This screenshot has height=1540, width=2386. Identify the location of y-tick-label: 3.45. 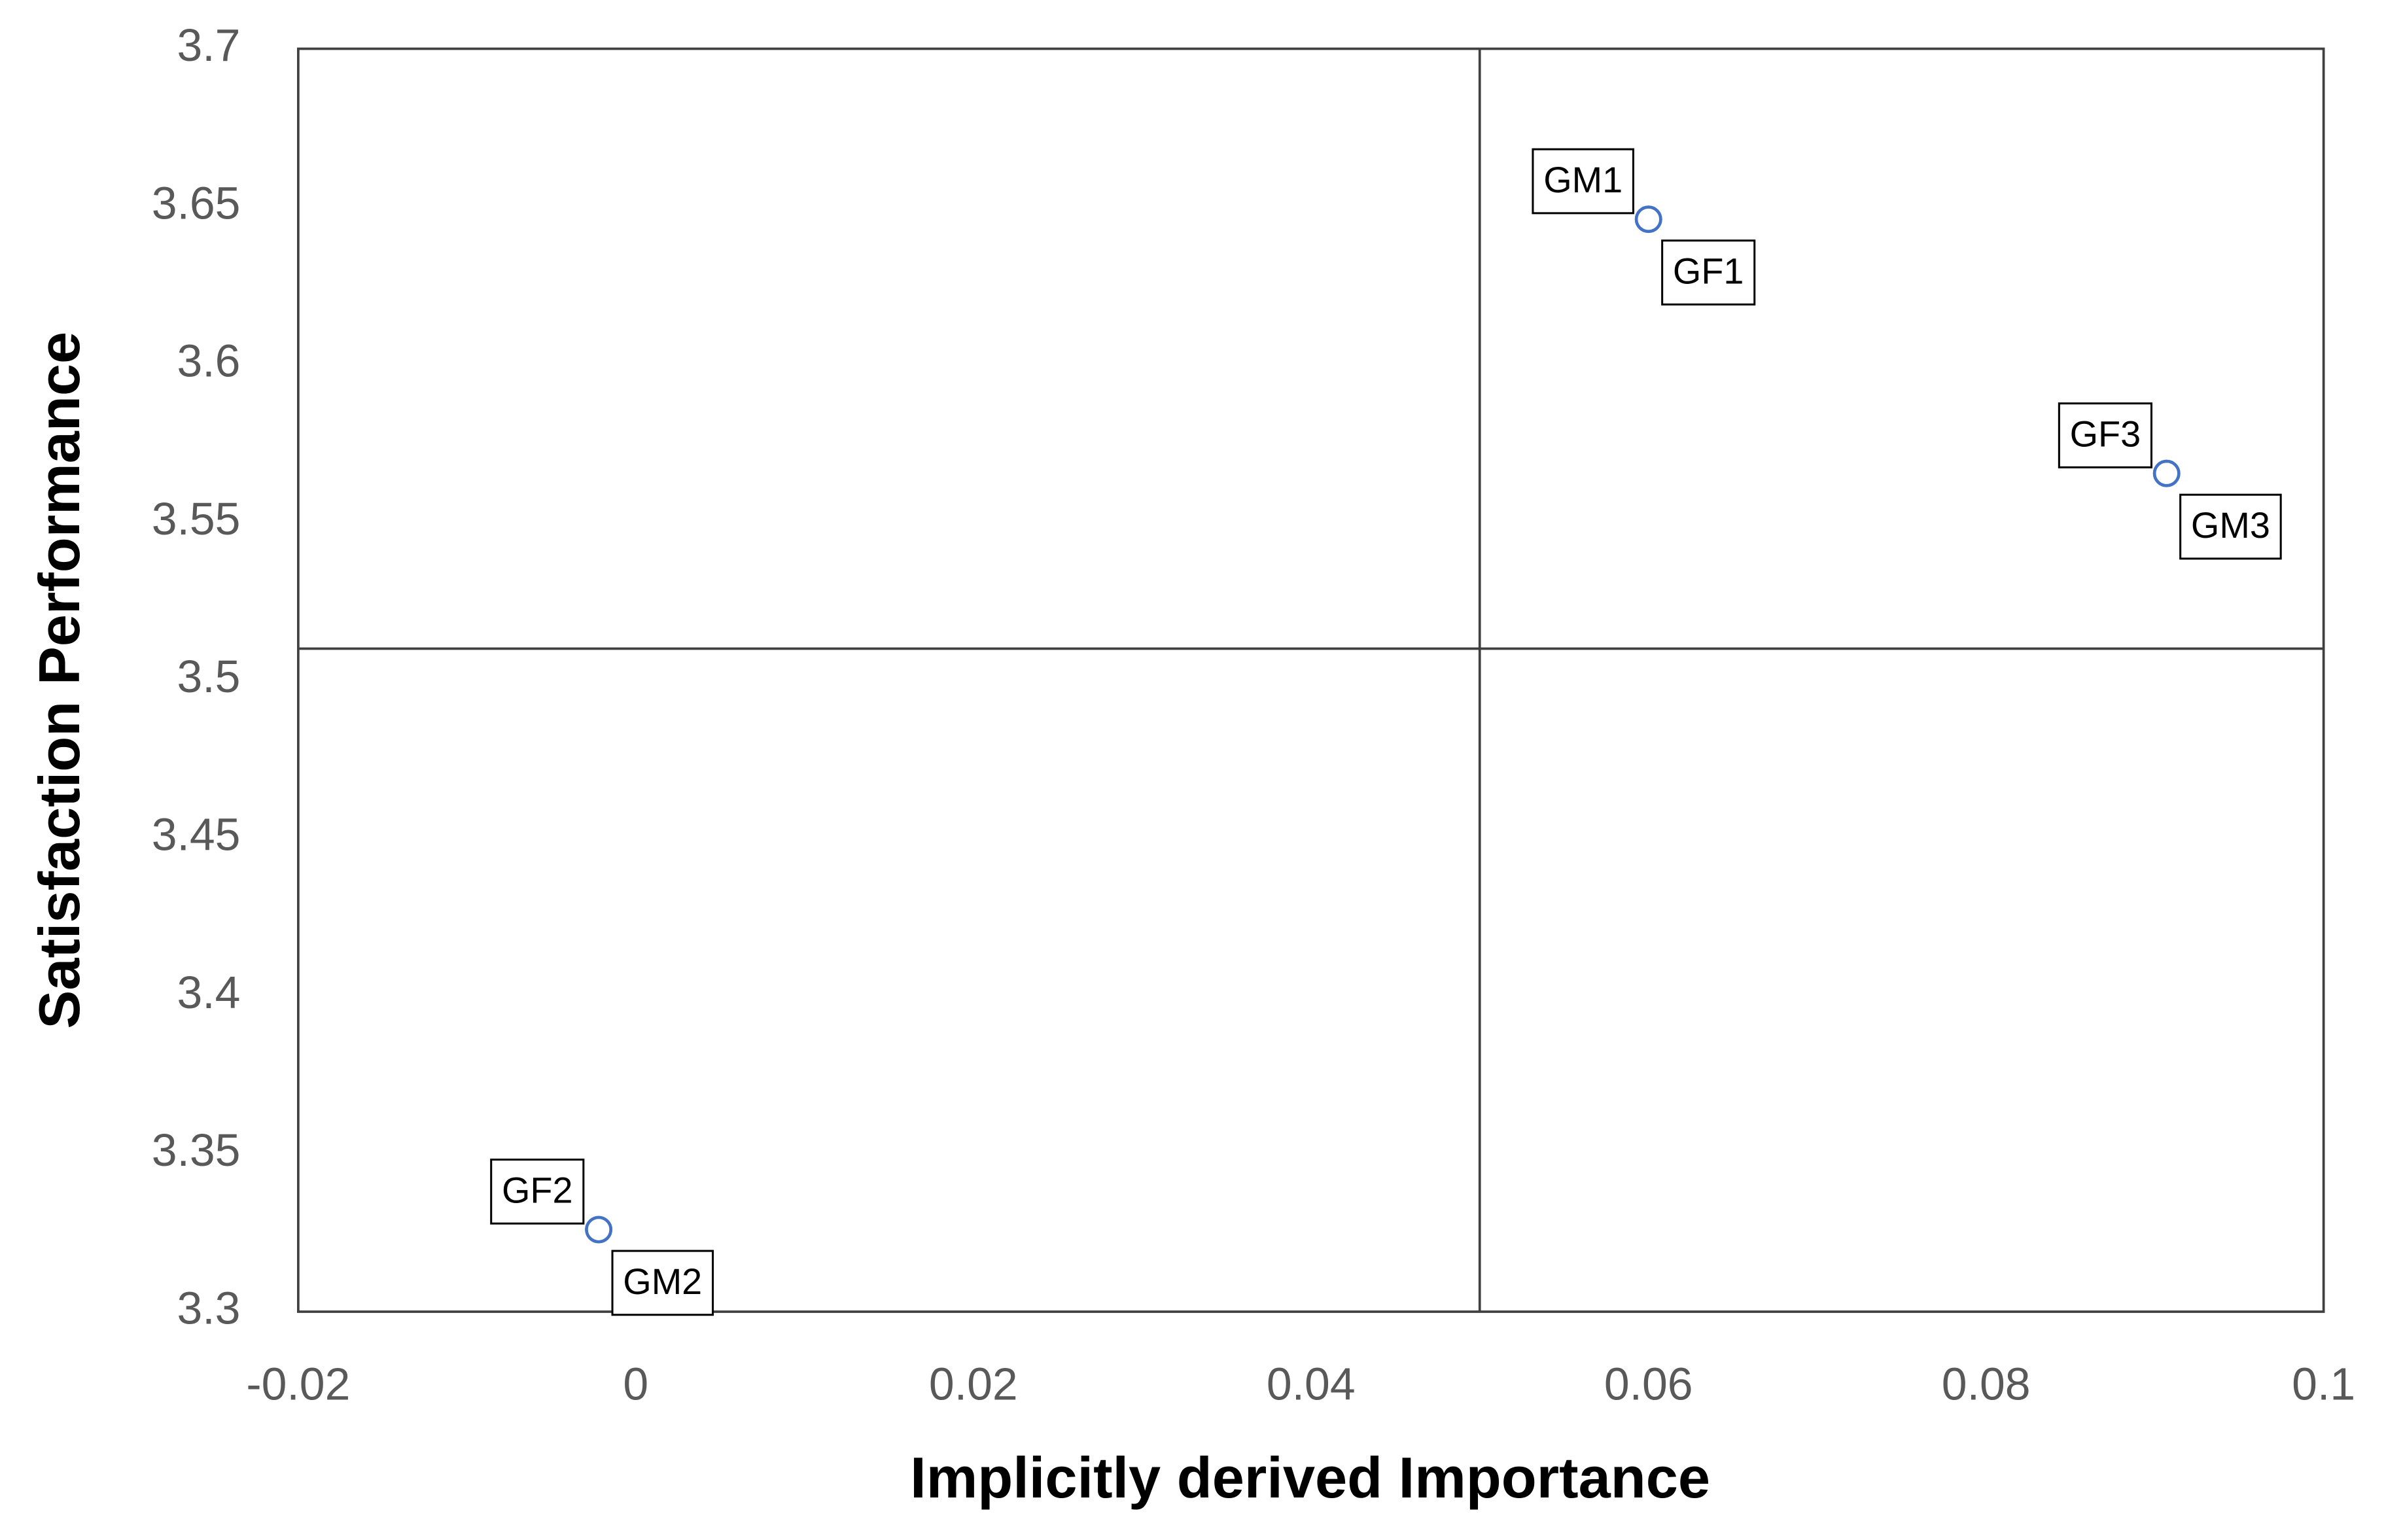
(196, 834).